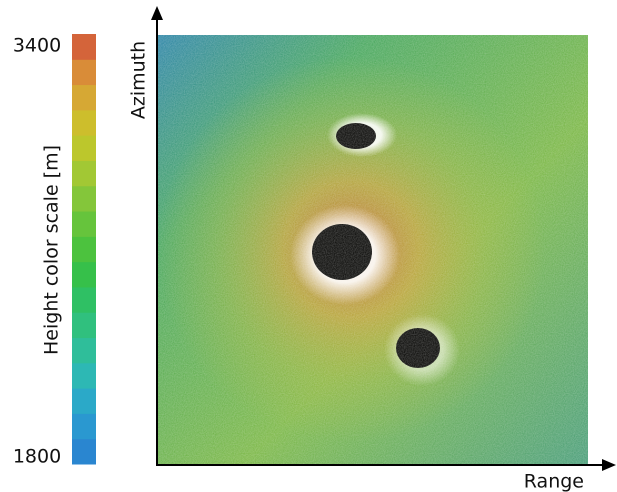 The image size is (617, 492). Describe the element at coordinates (37, 46) in the screenshot. I see `colorbar-max: 3400` at that location.